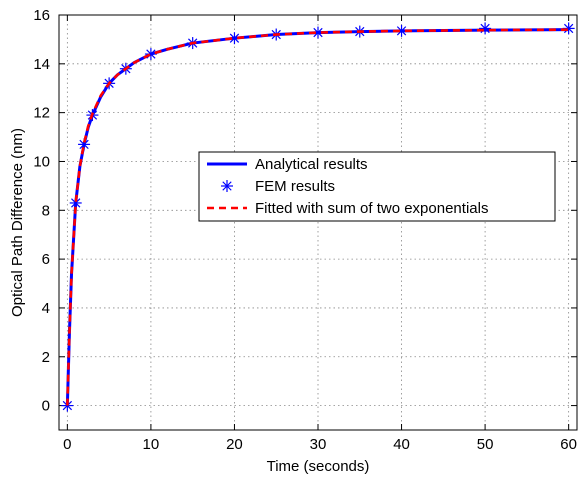  I want to click on legend-entry-label: Fitted with sum of two exponentials, so click(371, 208).